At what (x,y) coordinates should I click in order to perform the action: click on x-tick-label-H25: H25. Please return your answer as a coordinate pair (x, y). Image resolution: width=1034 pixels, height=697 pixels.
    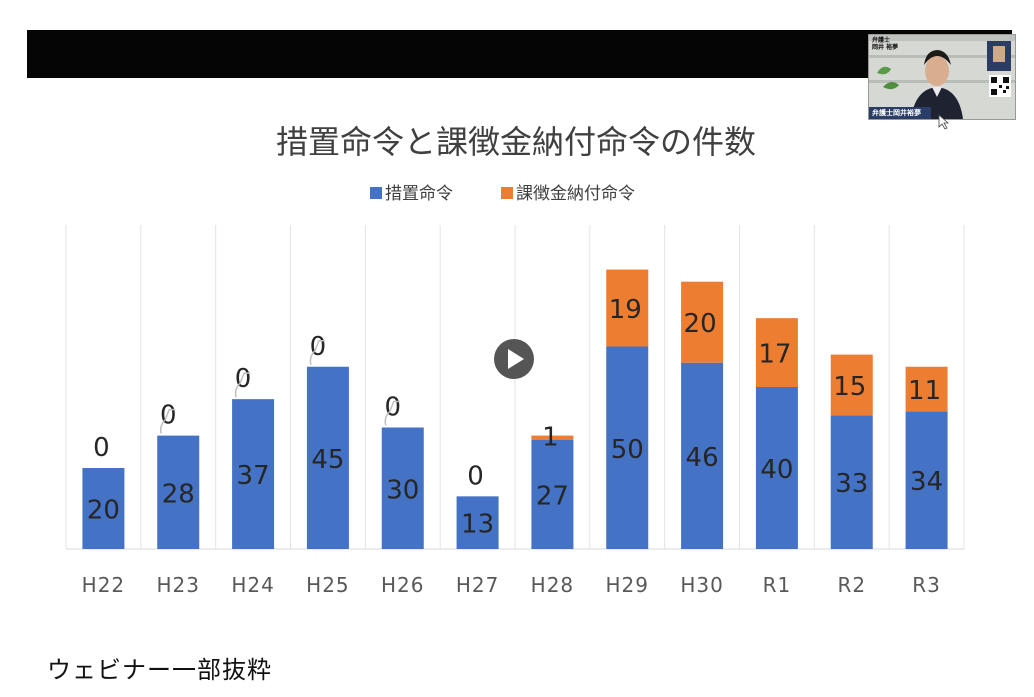
    Looking at the image, I should click on (328, 585).